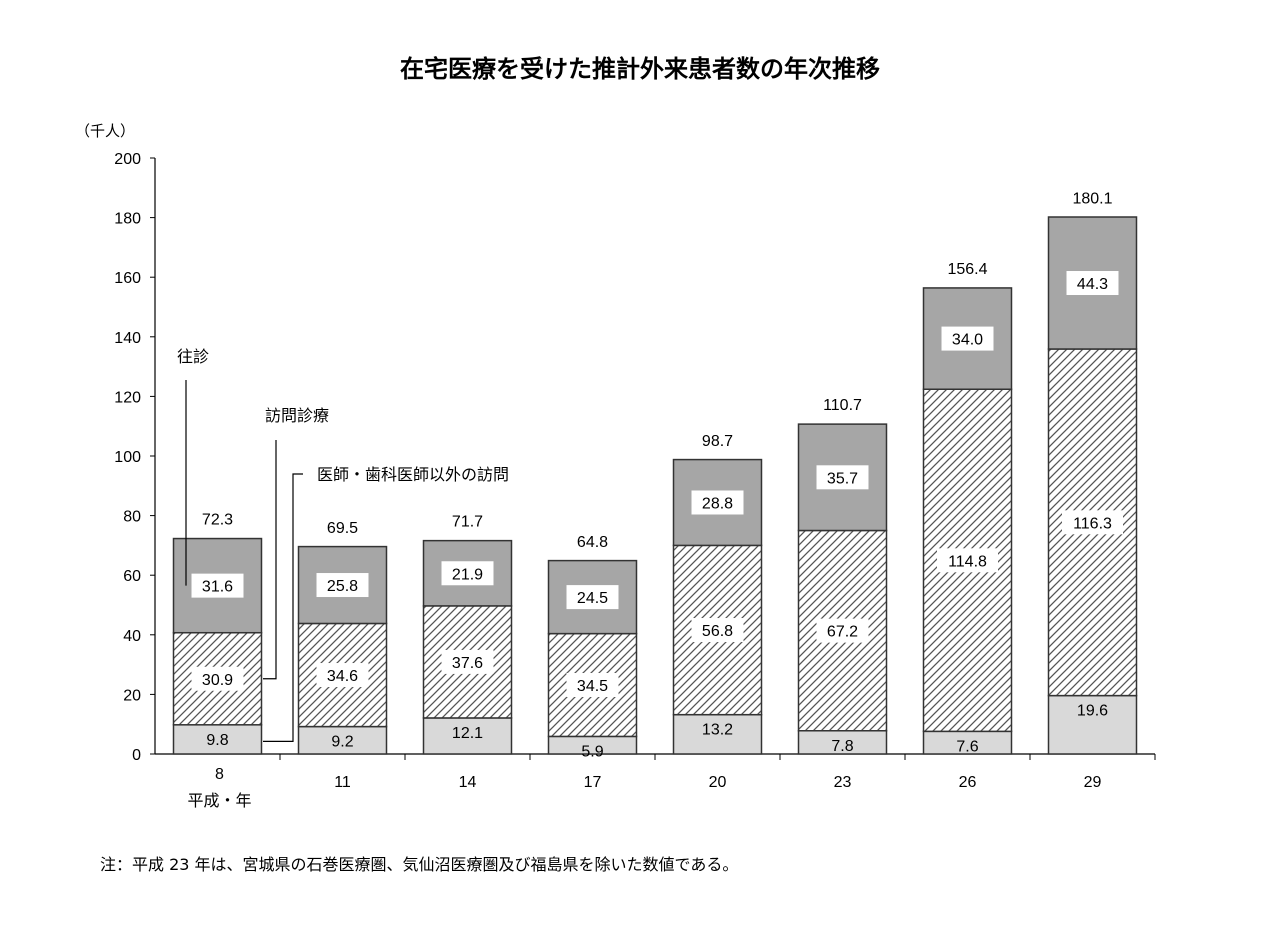  Describe the element at coordinates (717, 730) in the screenshot. I see `data-label: 13.2` at that location.